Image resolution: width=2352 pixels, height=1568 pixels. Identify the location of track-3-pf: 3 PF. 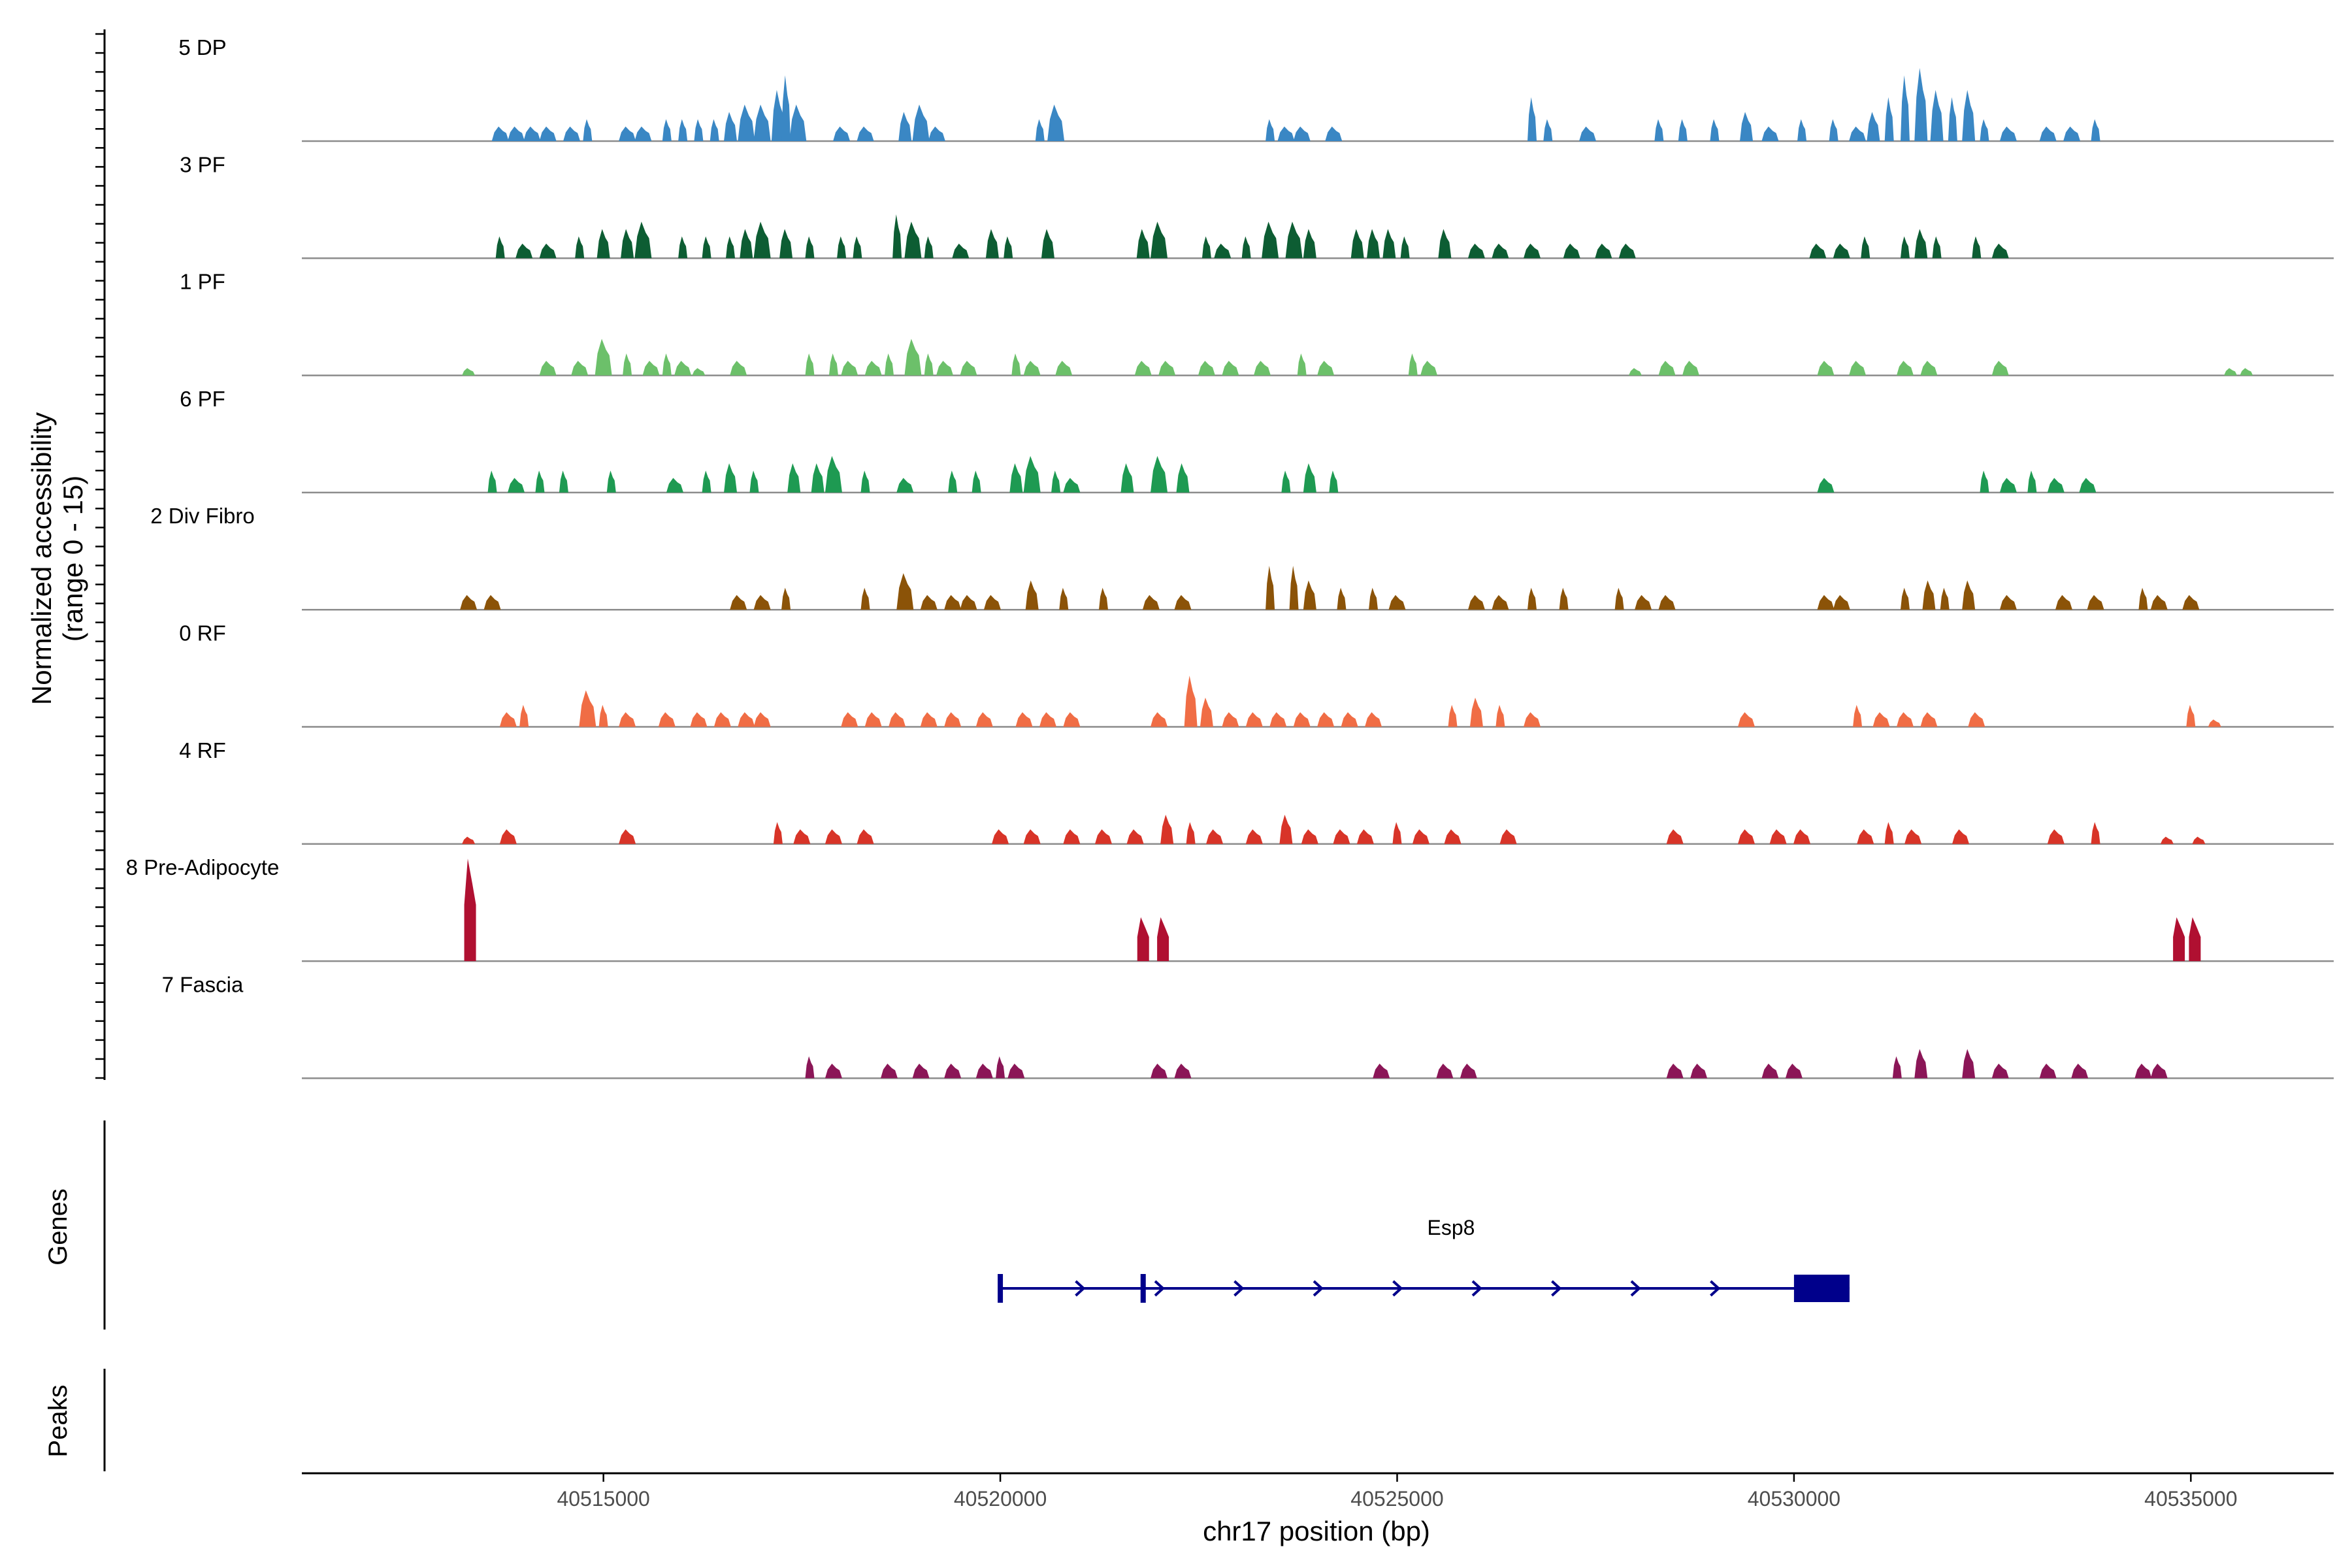
(1257, 205).